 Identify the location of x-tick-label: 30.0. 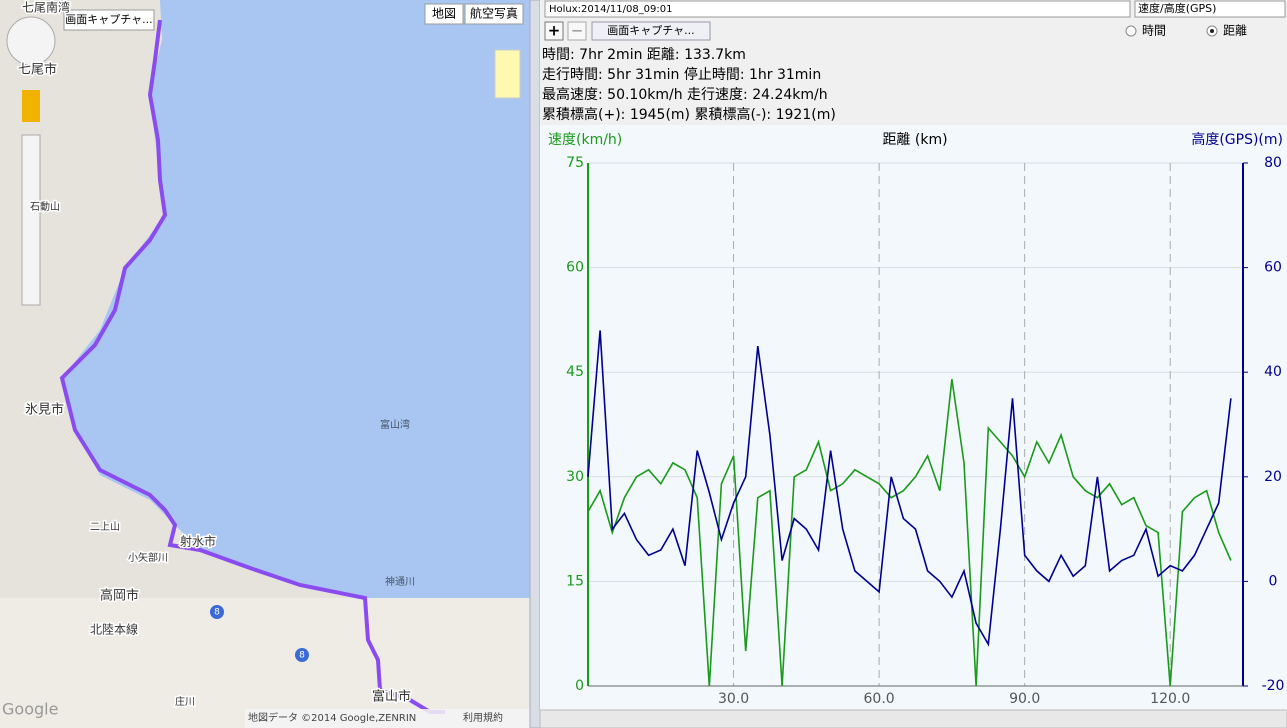
(733, 699).